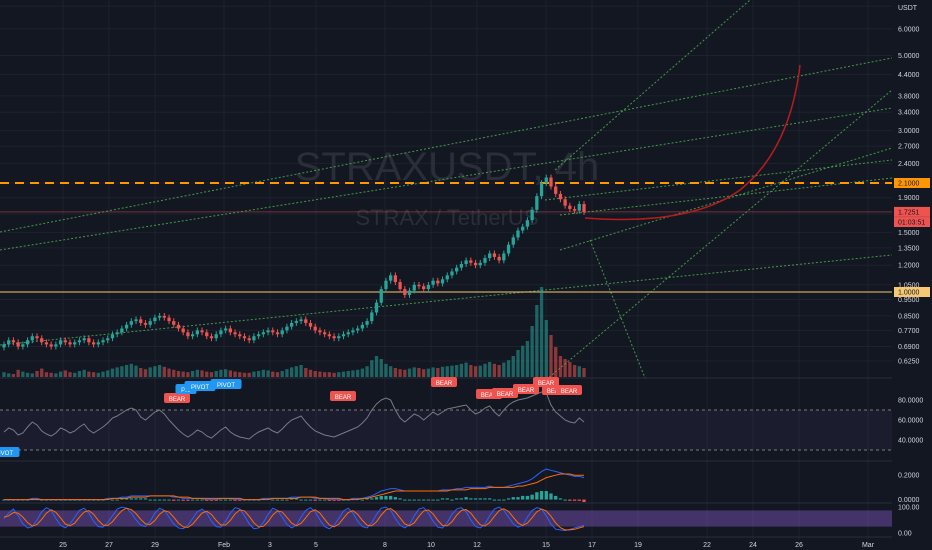  I want to click on price-tick-label: 0.8500, so click(909, 316).